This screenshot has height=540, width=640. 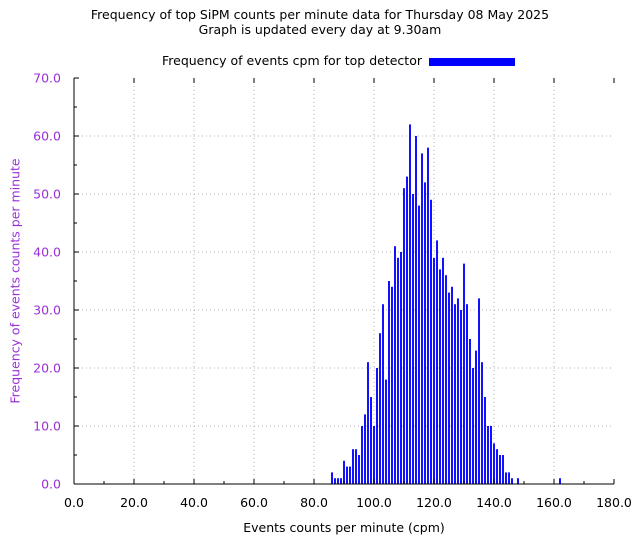 What do you see at coordinates (47, 426) in the screenshot?
I see `y-tick-label: 10.0` at bounding box center [47, 426].